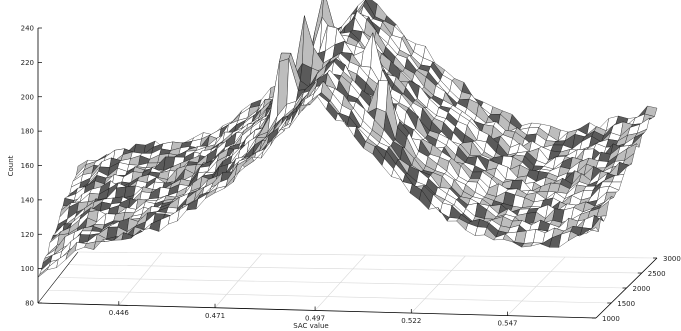 Image resolution: width=681 pixels, height=331 pixels. I want to click on y-tick-label: 3000, so click(672, 259).